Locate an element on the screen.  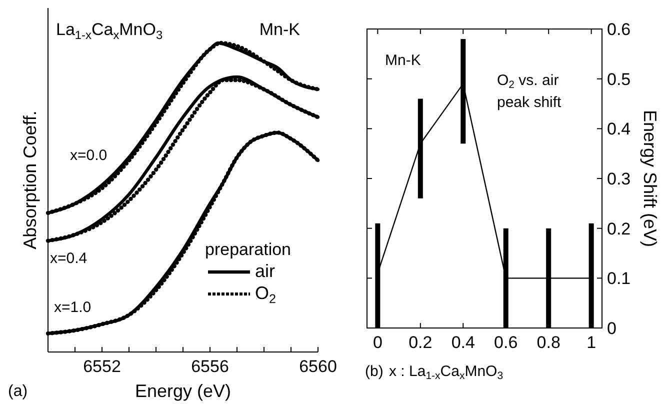
legend-label: air is located at coordinates (265, 271).